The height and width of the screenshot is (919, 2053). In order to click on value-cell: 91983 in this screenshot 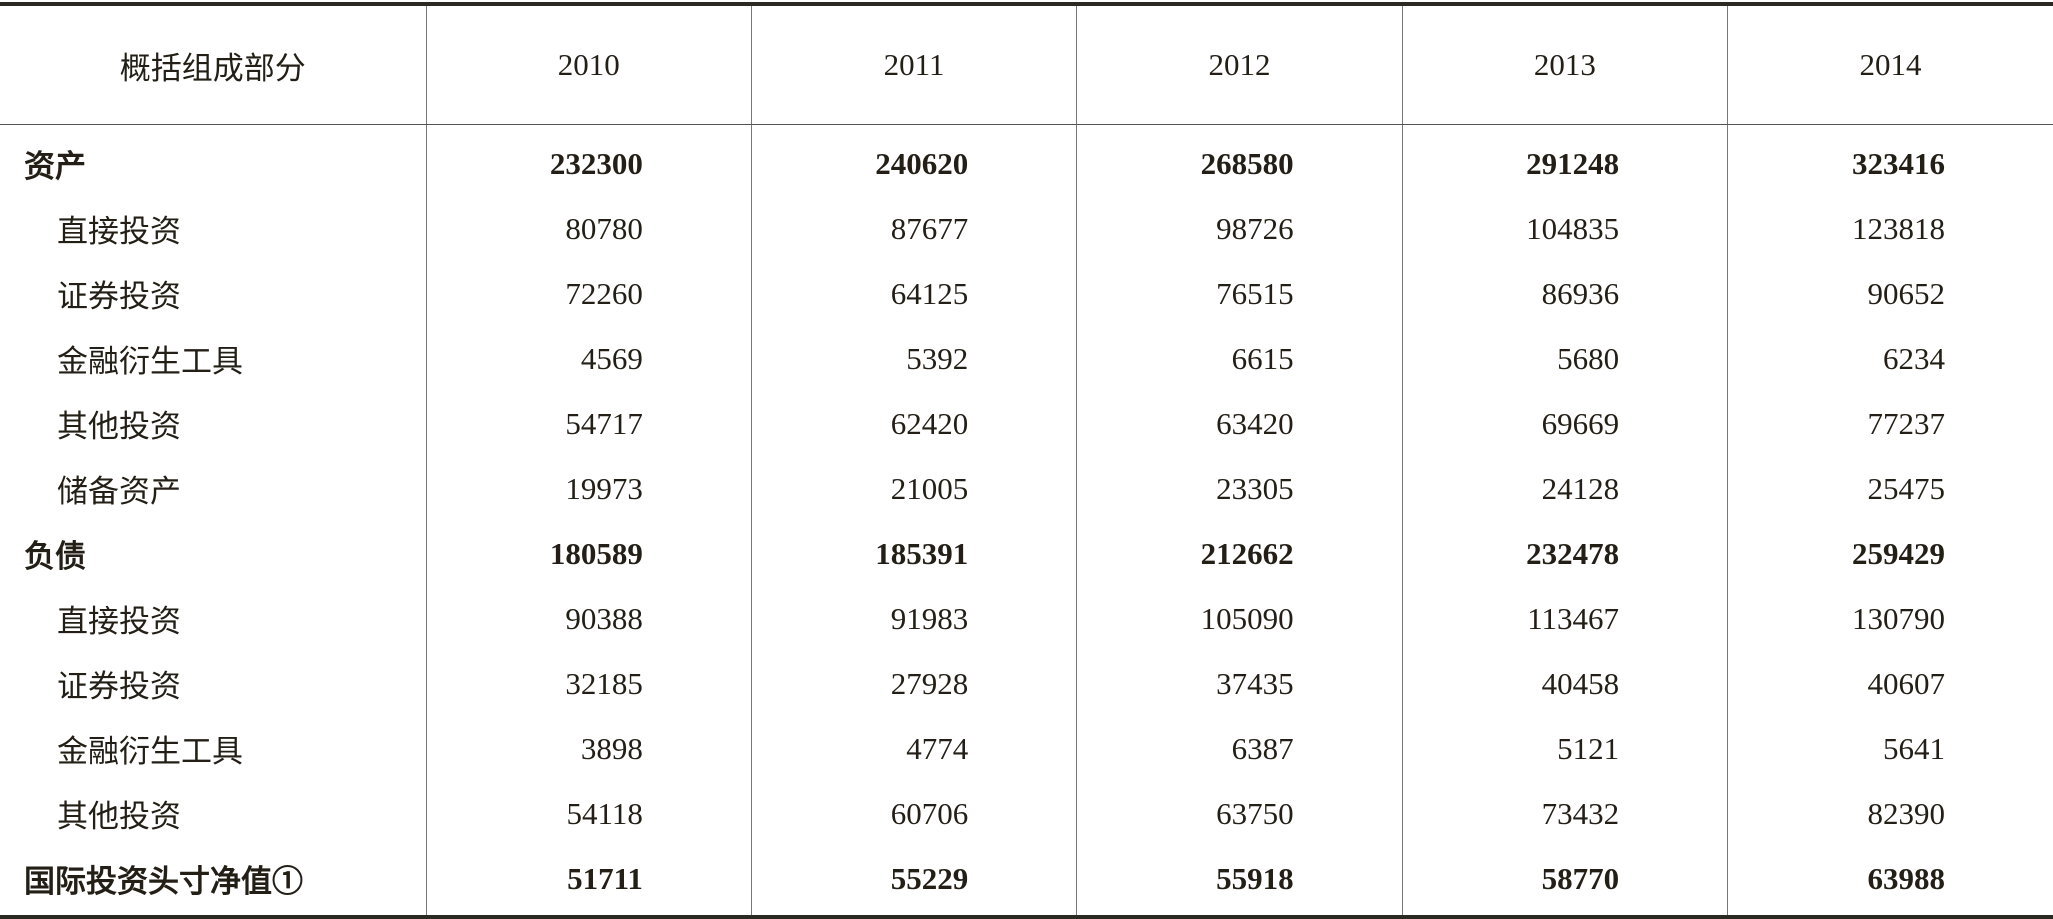, I will do `click(913, 618)`.